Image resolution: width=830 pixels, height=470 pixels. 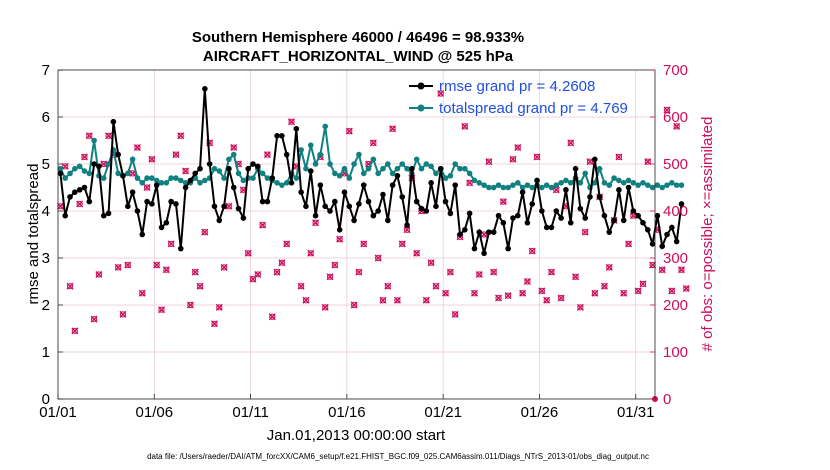 What do you see at coordinates (636, 412) in the screenshot?
I see `x-tick-label: 01/31` at bounding box center [636, 412].